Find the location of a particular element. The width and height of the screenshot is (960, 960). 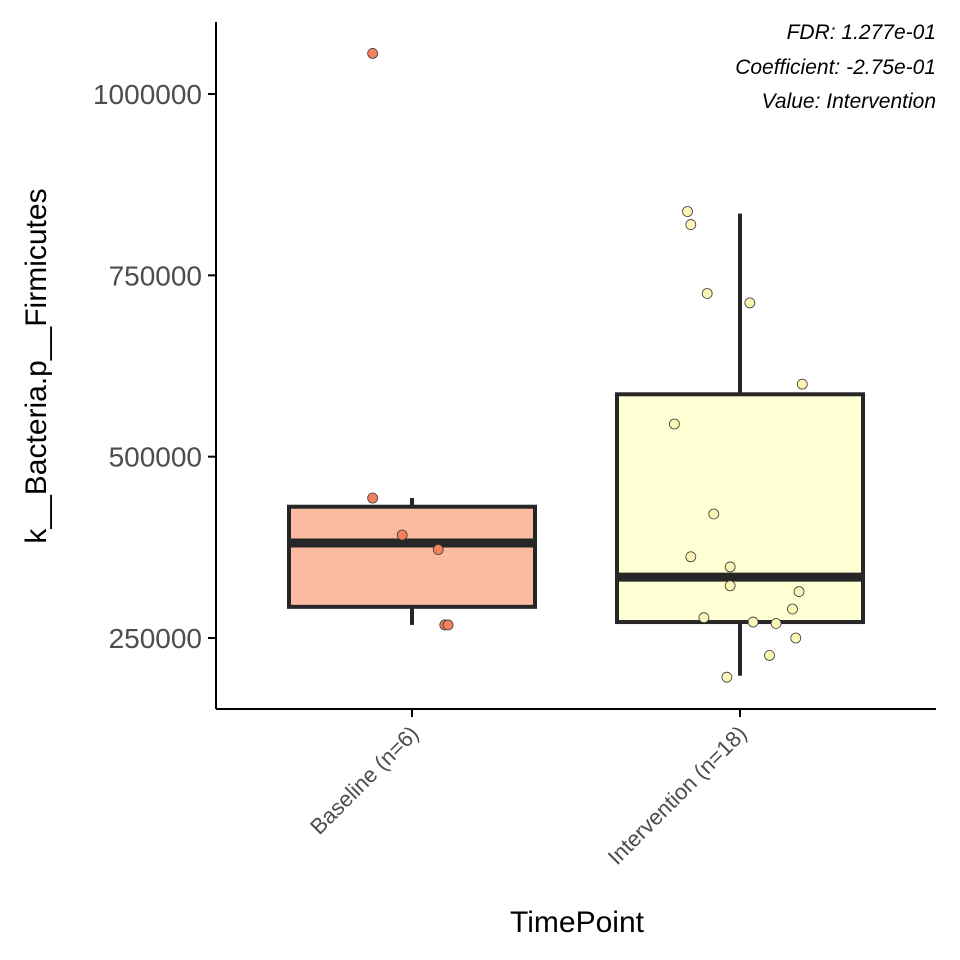

x-tick-label: Intervention (n=18) is located at coordinates (677, 795).